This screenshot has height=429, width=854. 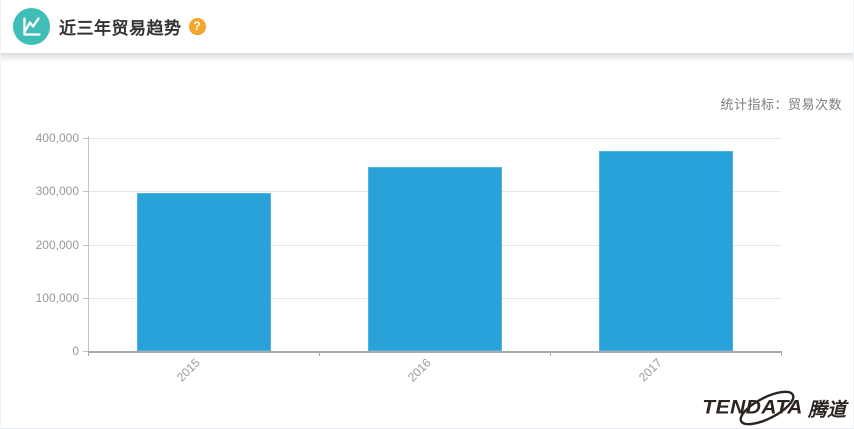 I want to click on tendata-logo: TENDATA 腾道, so click(x=774, y=408).